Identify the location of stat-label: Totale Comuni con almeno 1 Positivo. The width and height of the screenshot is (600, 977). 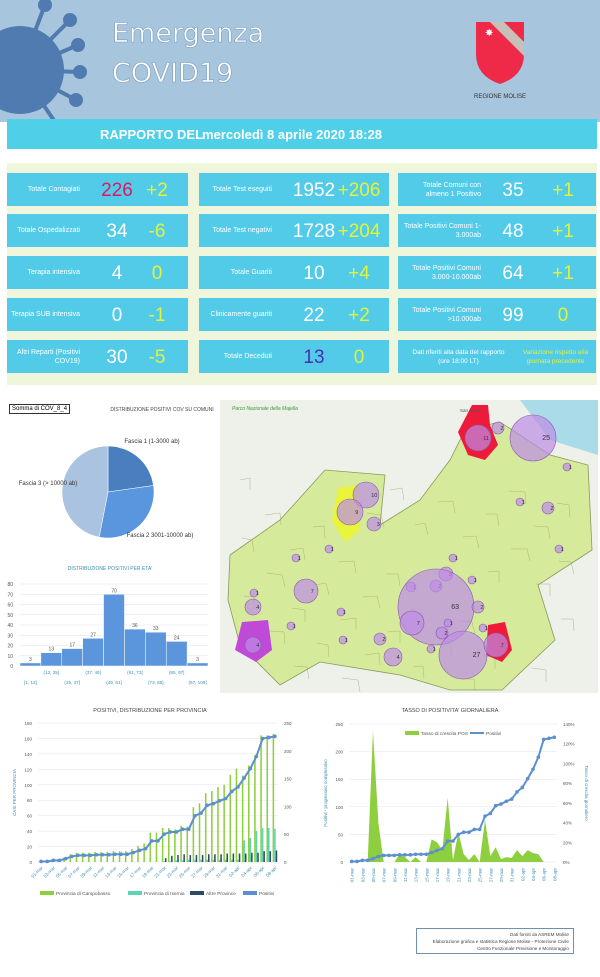
(452, 189).